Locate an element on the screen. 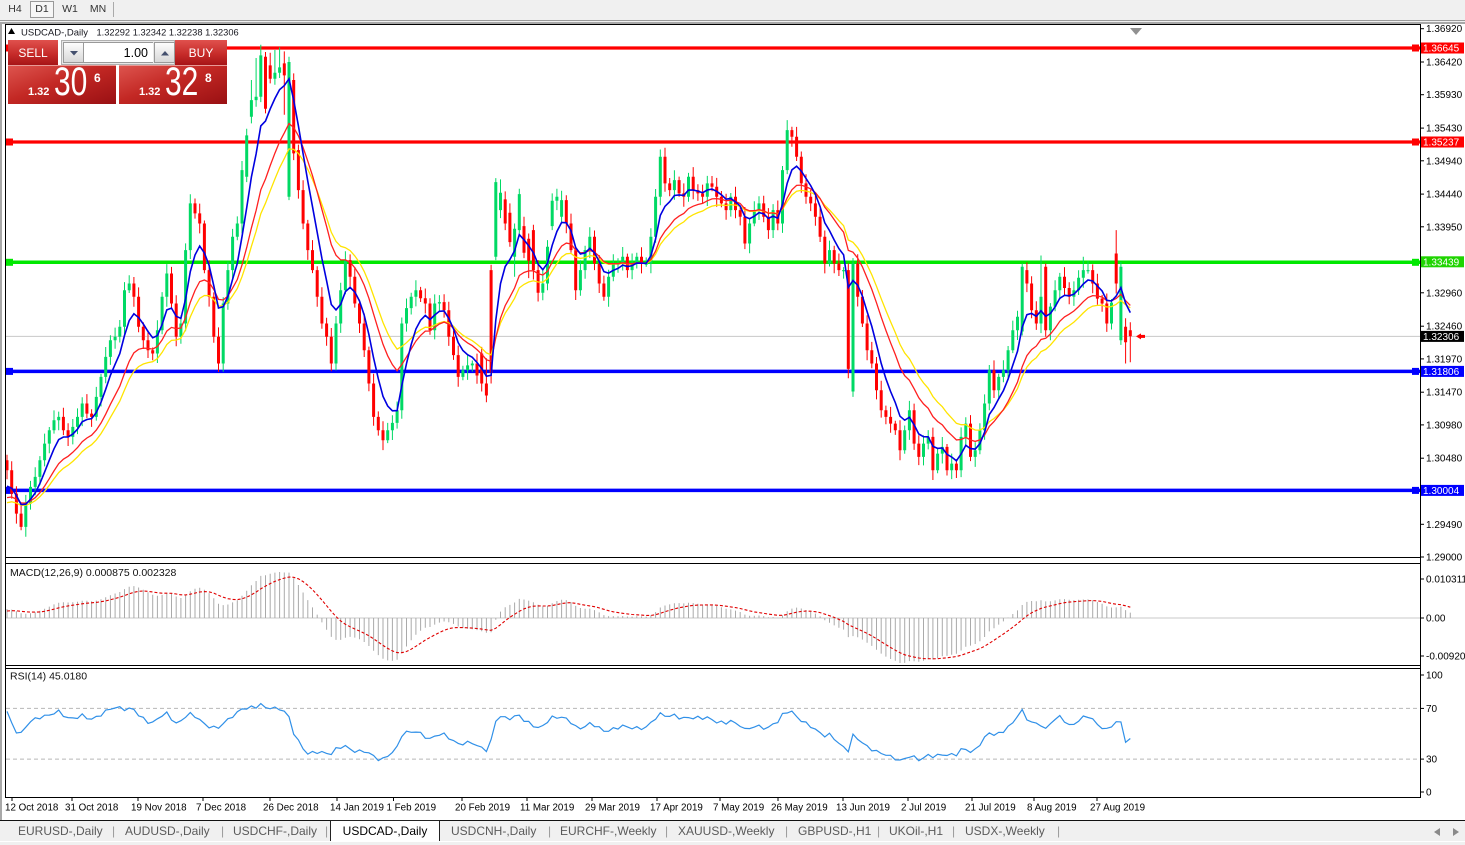 The height and width of the screenshot is (845, 1465). svg-text: 1.35237 is located at coordinates (1441, 143).